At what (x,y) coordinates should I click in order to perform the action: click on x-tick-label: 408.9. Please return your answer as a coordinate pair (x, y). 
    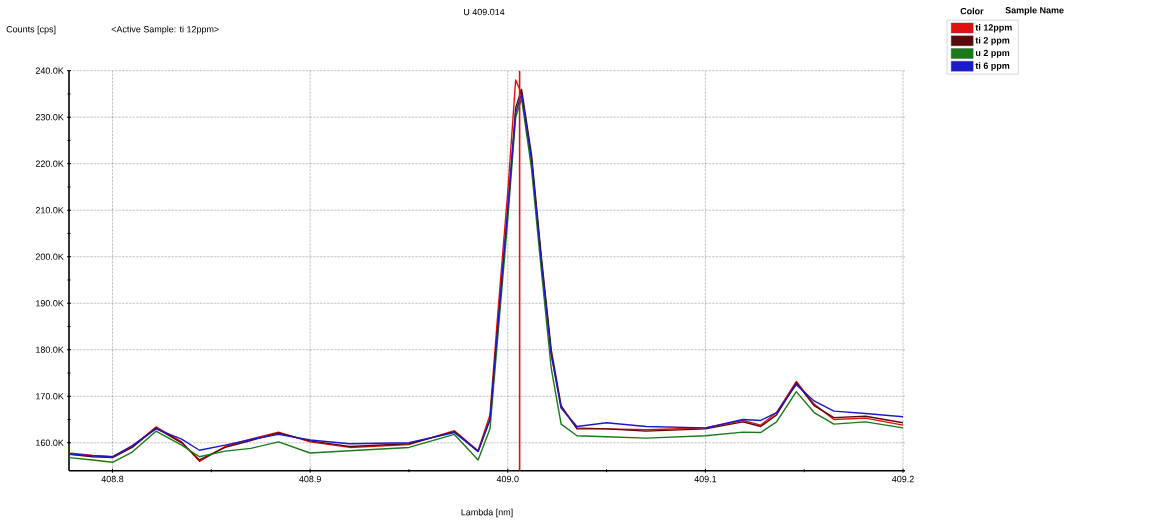
    Looking at the image, I should click on (310, 479).